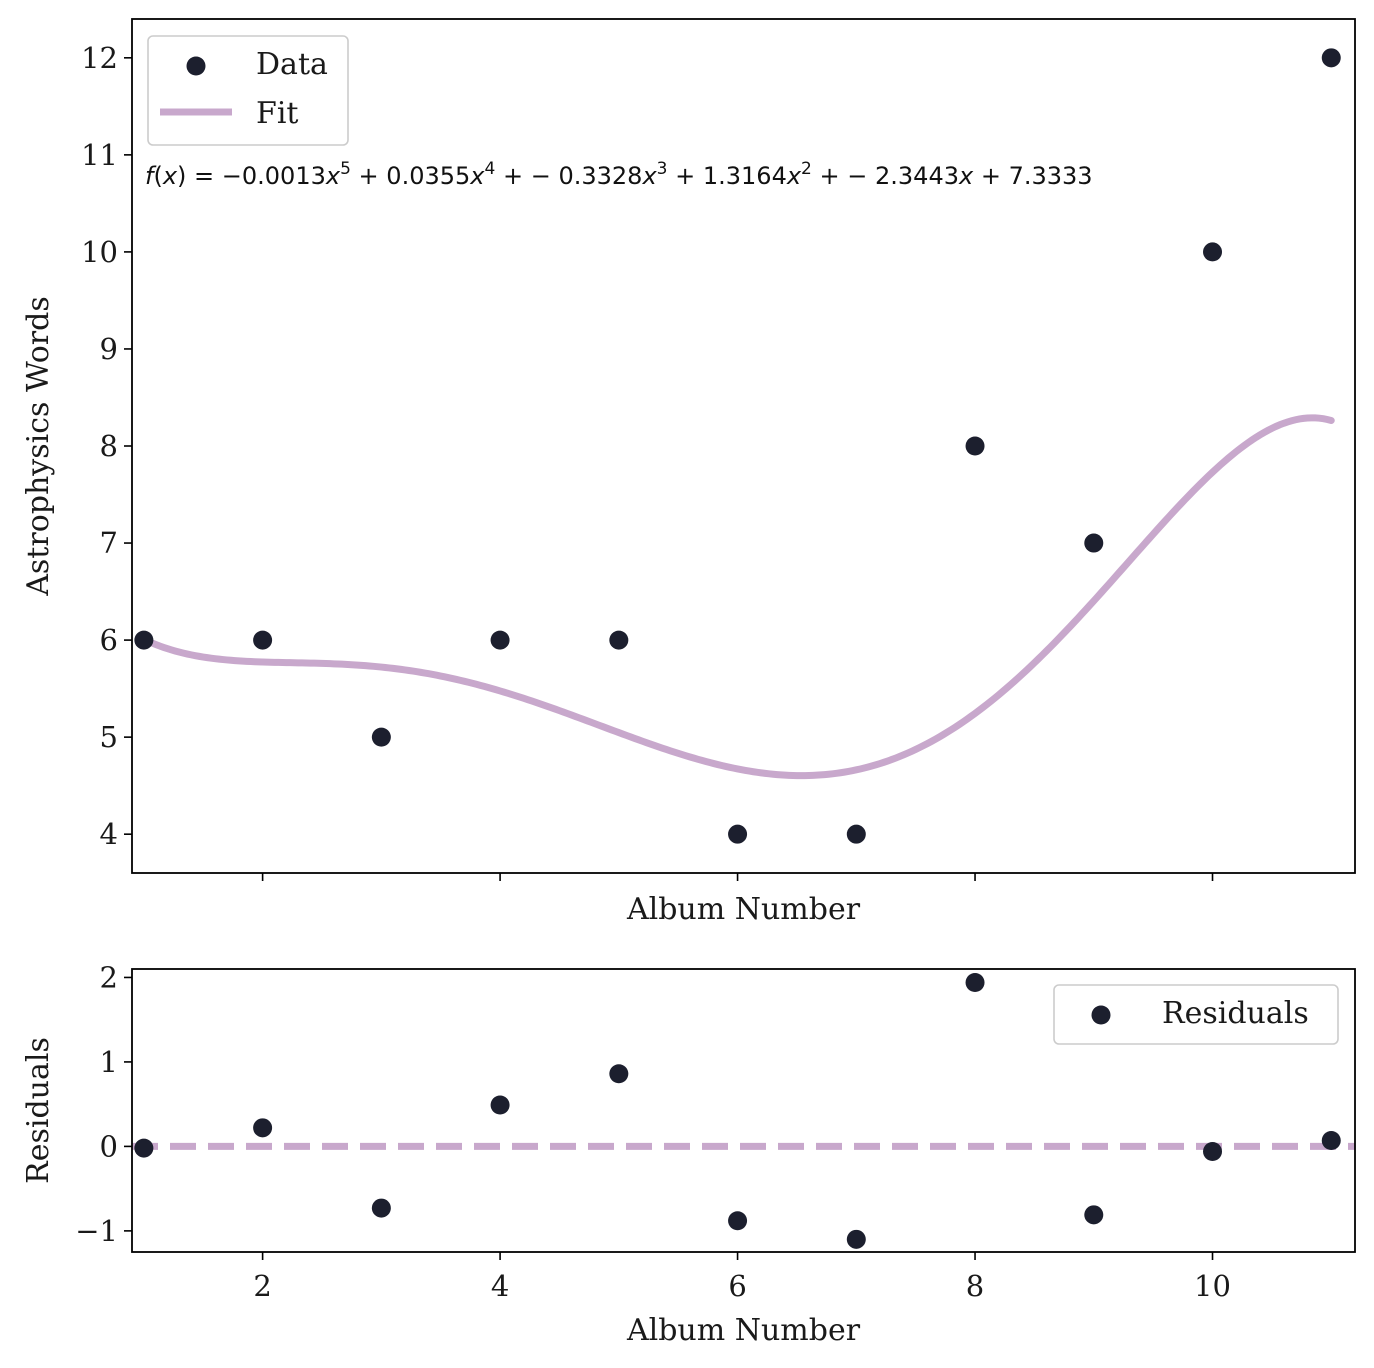 This screenshot has height=1368, width=1374. I want to click on y-tick-label: −1, so click(96, 1231).